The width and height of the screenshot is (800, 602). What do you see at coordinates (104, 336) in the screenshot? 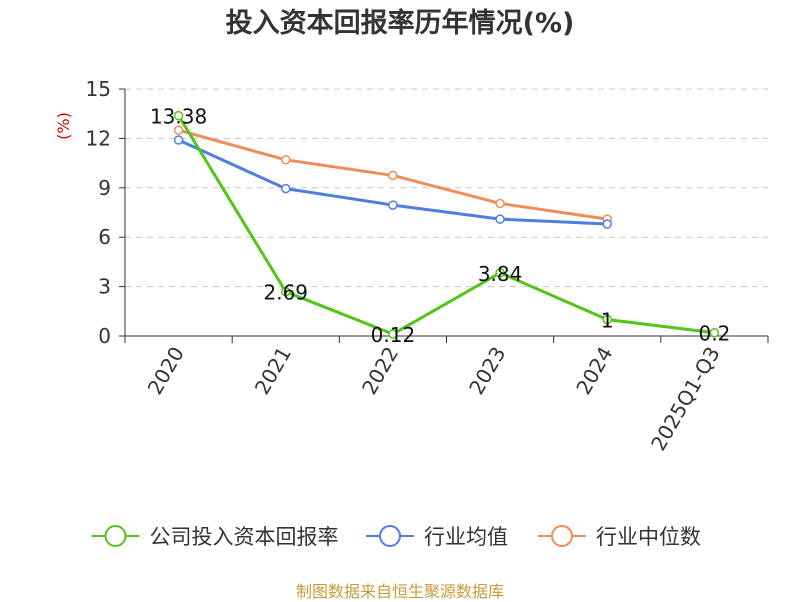
I see `y-tick-label: 0` at bounding box center [104, 336].